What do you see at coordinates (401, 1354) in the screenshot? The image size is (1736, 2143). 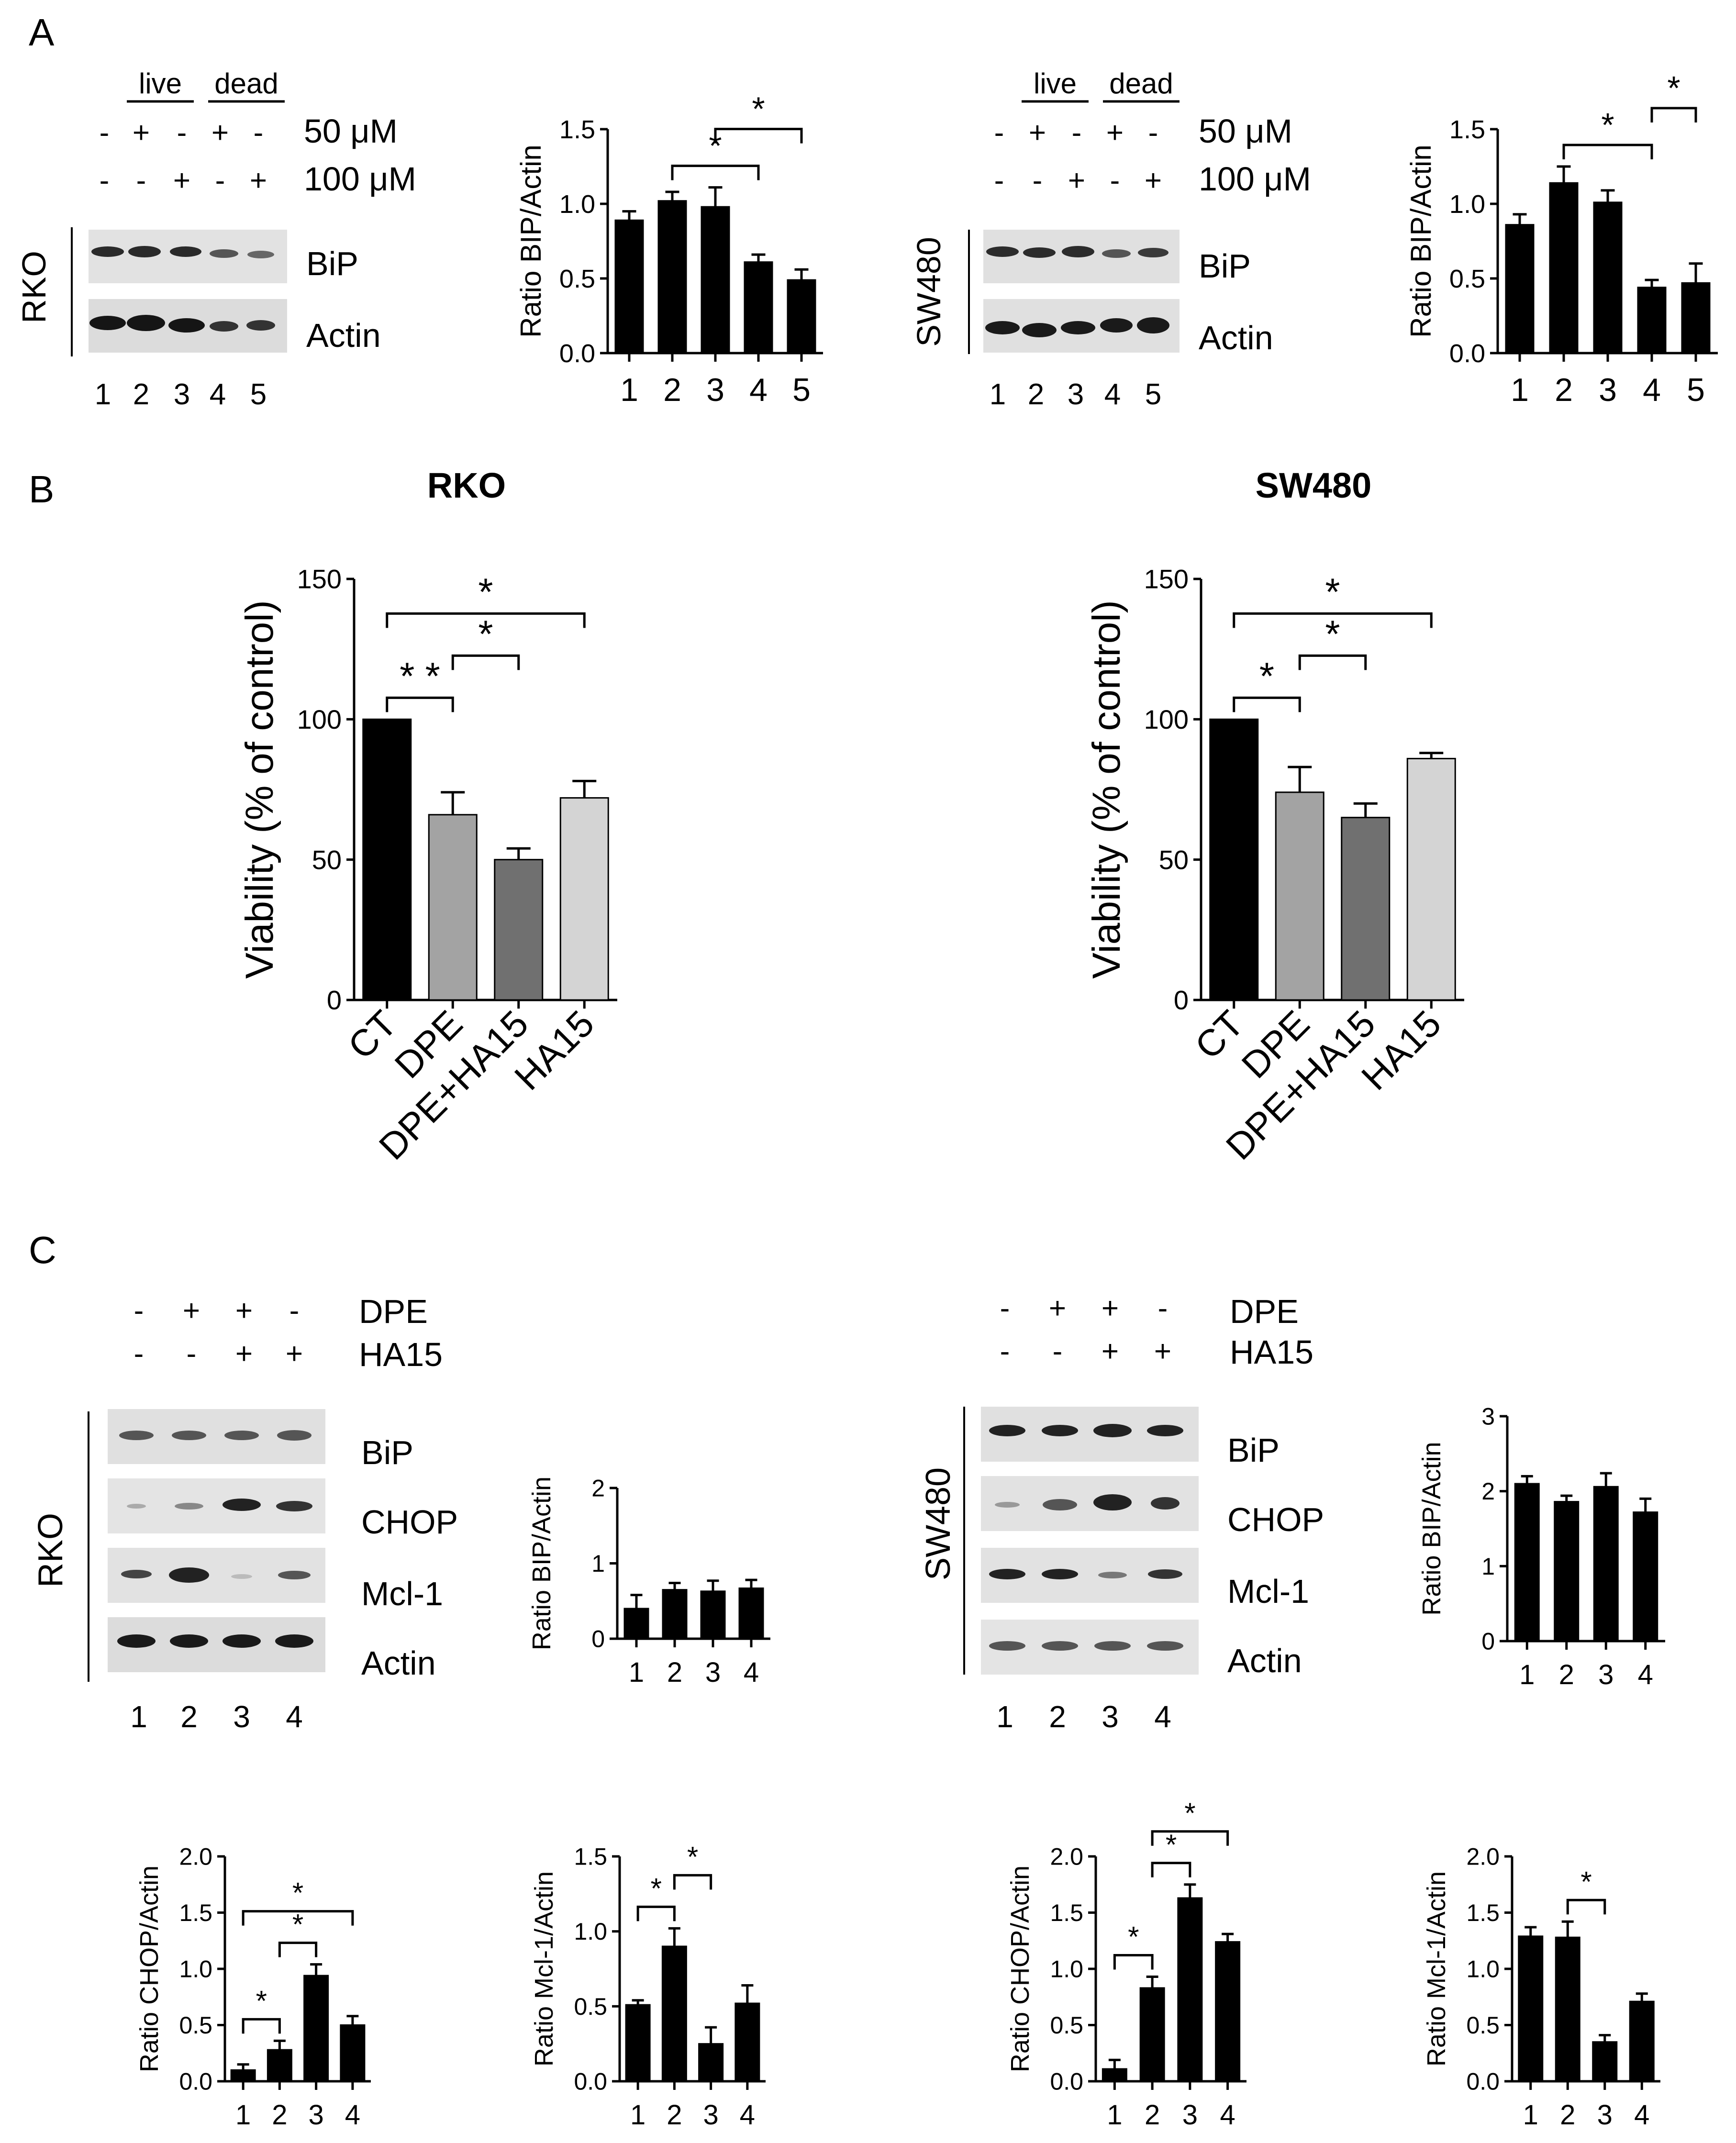 I see `condition-label-ha15: HA15` at bounding box center [401, 1354].